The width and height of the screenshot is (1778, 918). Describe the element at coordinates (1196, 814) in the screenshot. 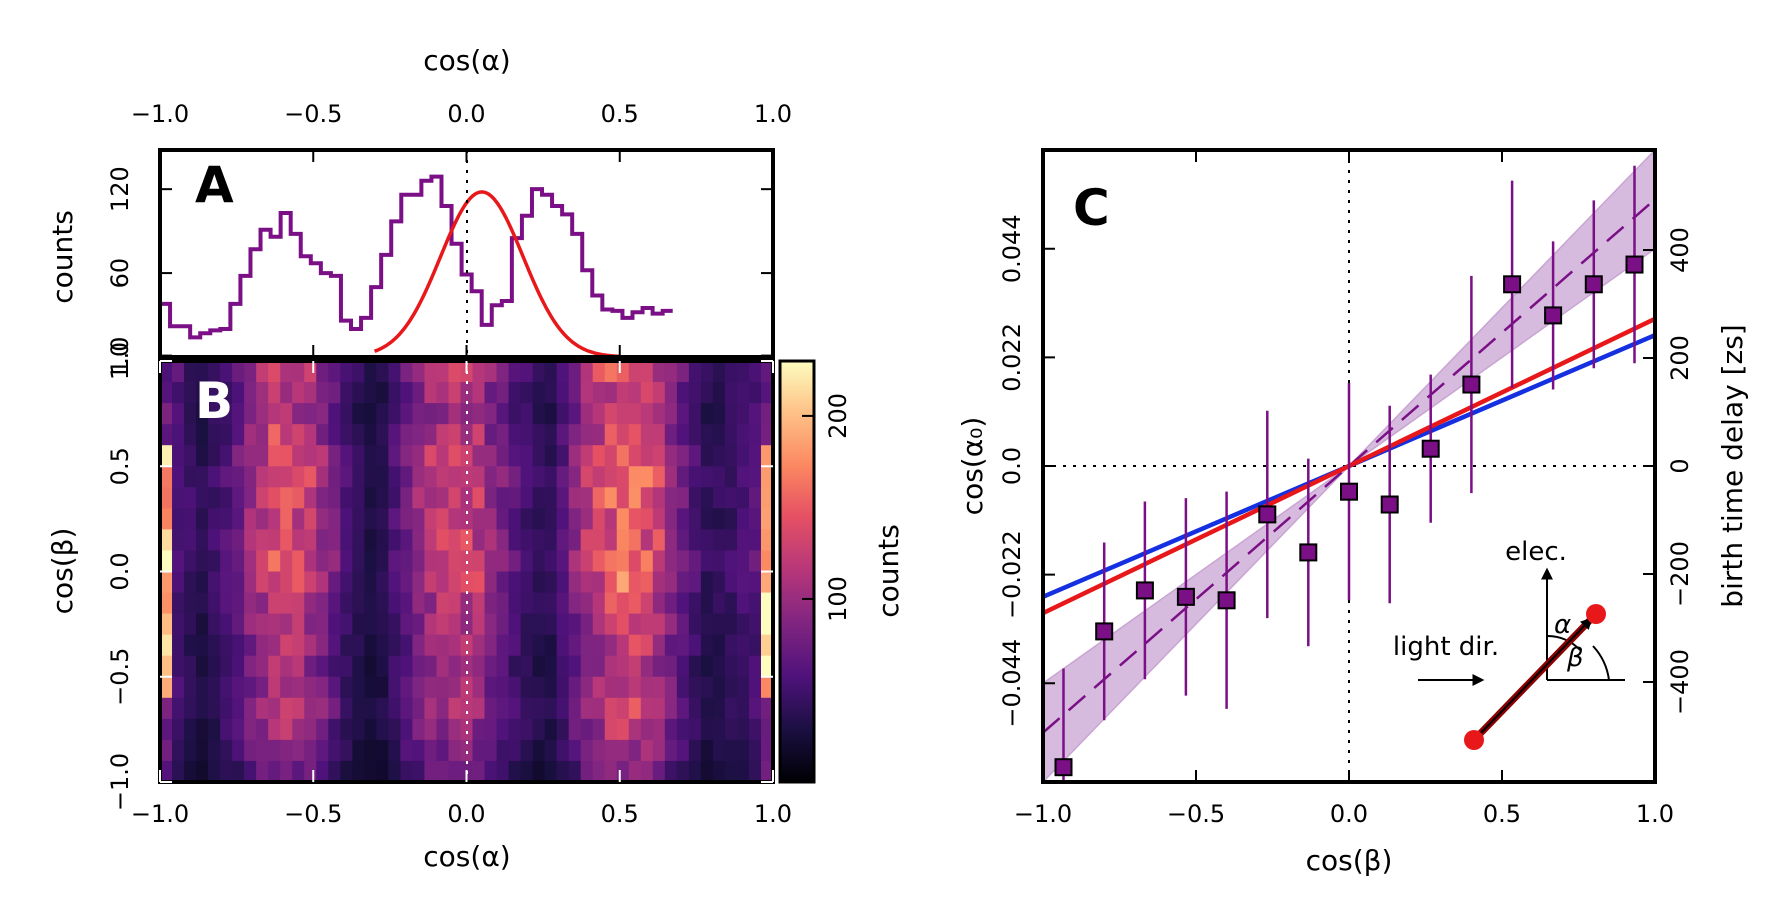

I see `panel-c-xtick-label: −0.5` at that location.